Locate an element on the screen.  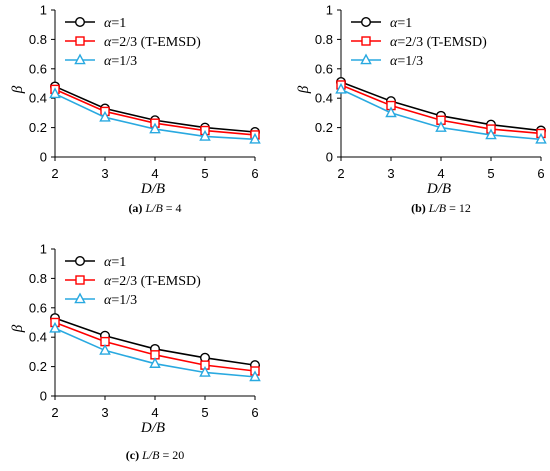
panel-caption: (c) L/B = 20 is located at coordinates (155, 455).